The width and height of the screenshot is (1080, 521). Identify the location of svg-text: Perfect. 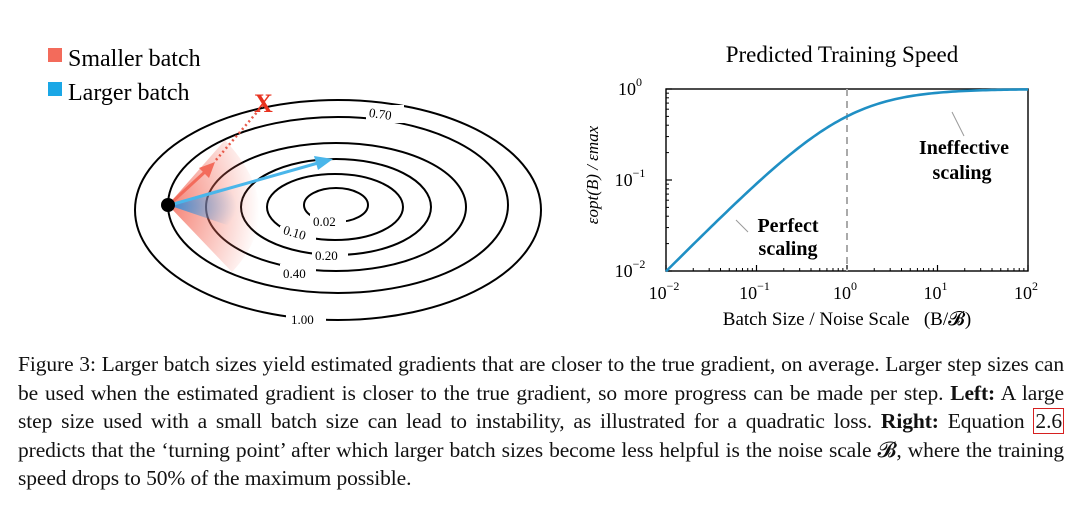
(787, 226).